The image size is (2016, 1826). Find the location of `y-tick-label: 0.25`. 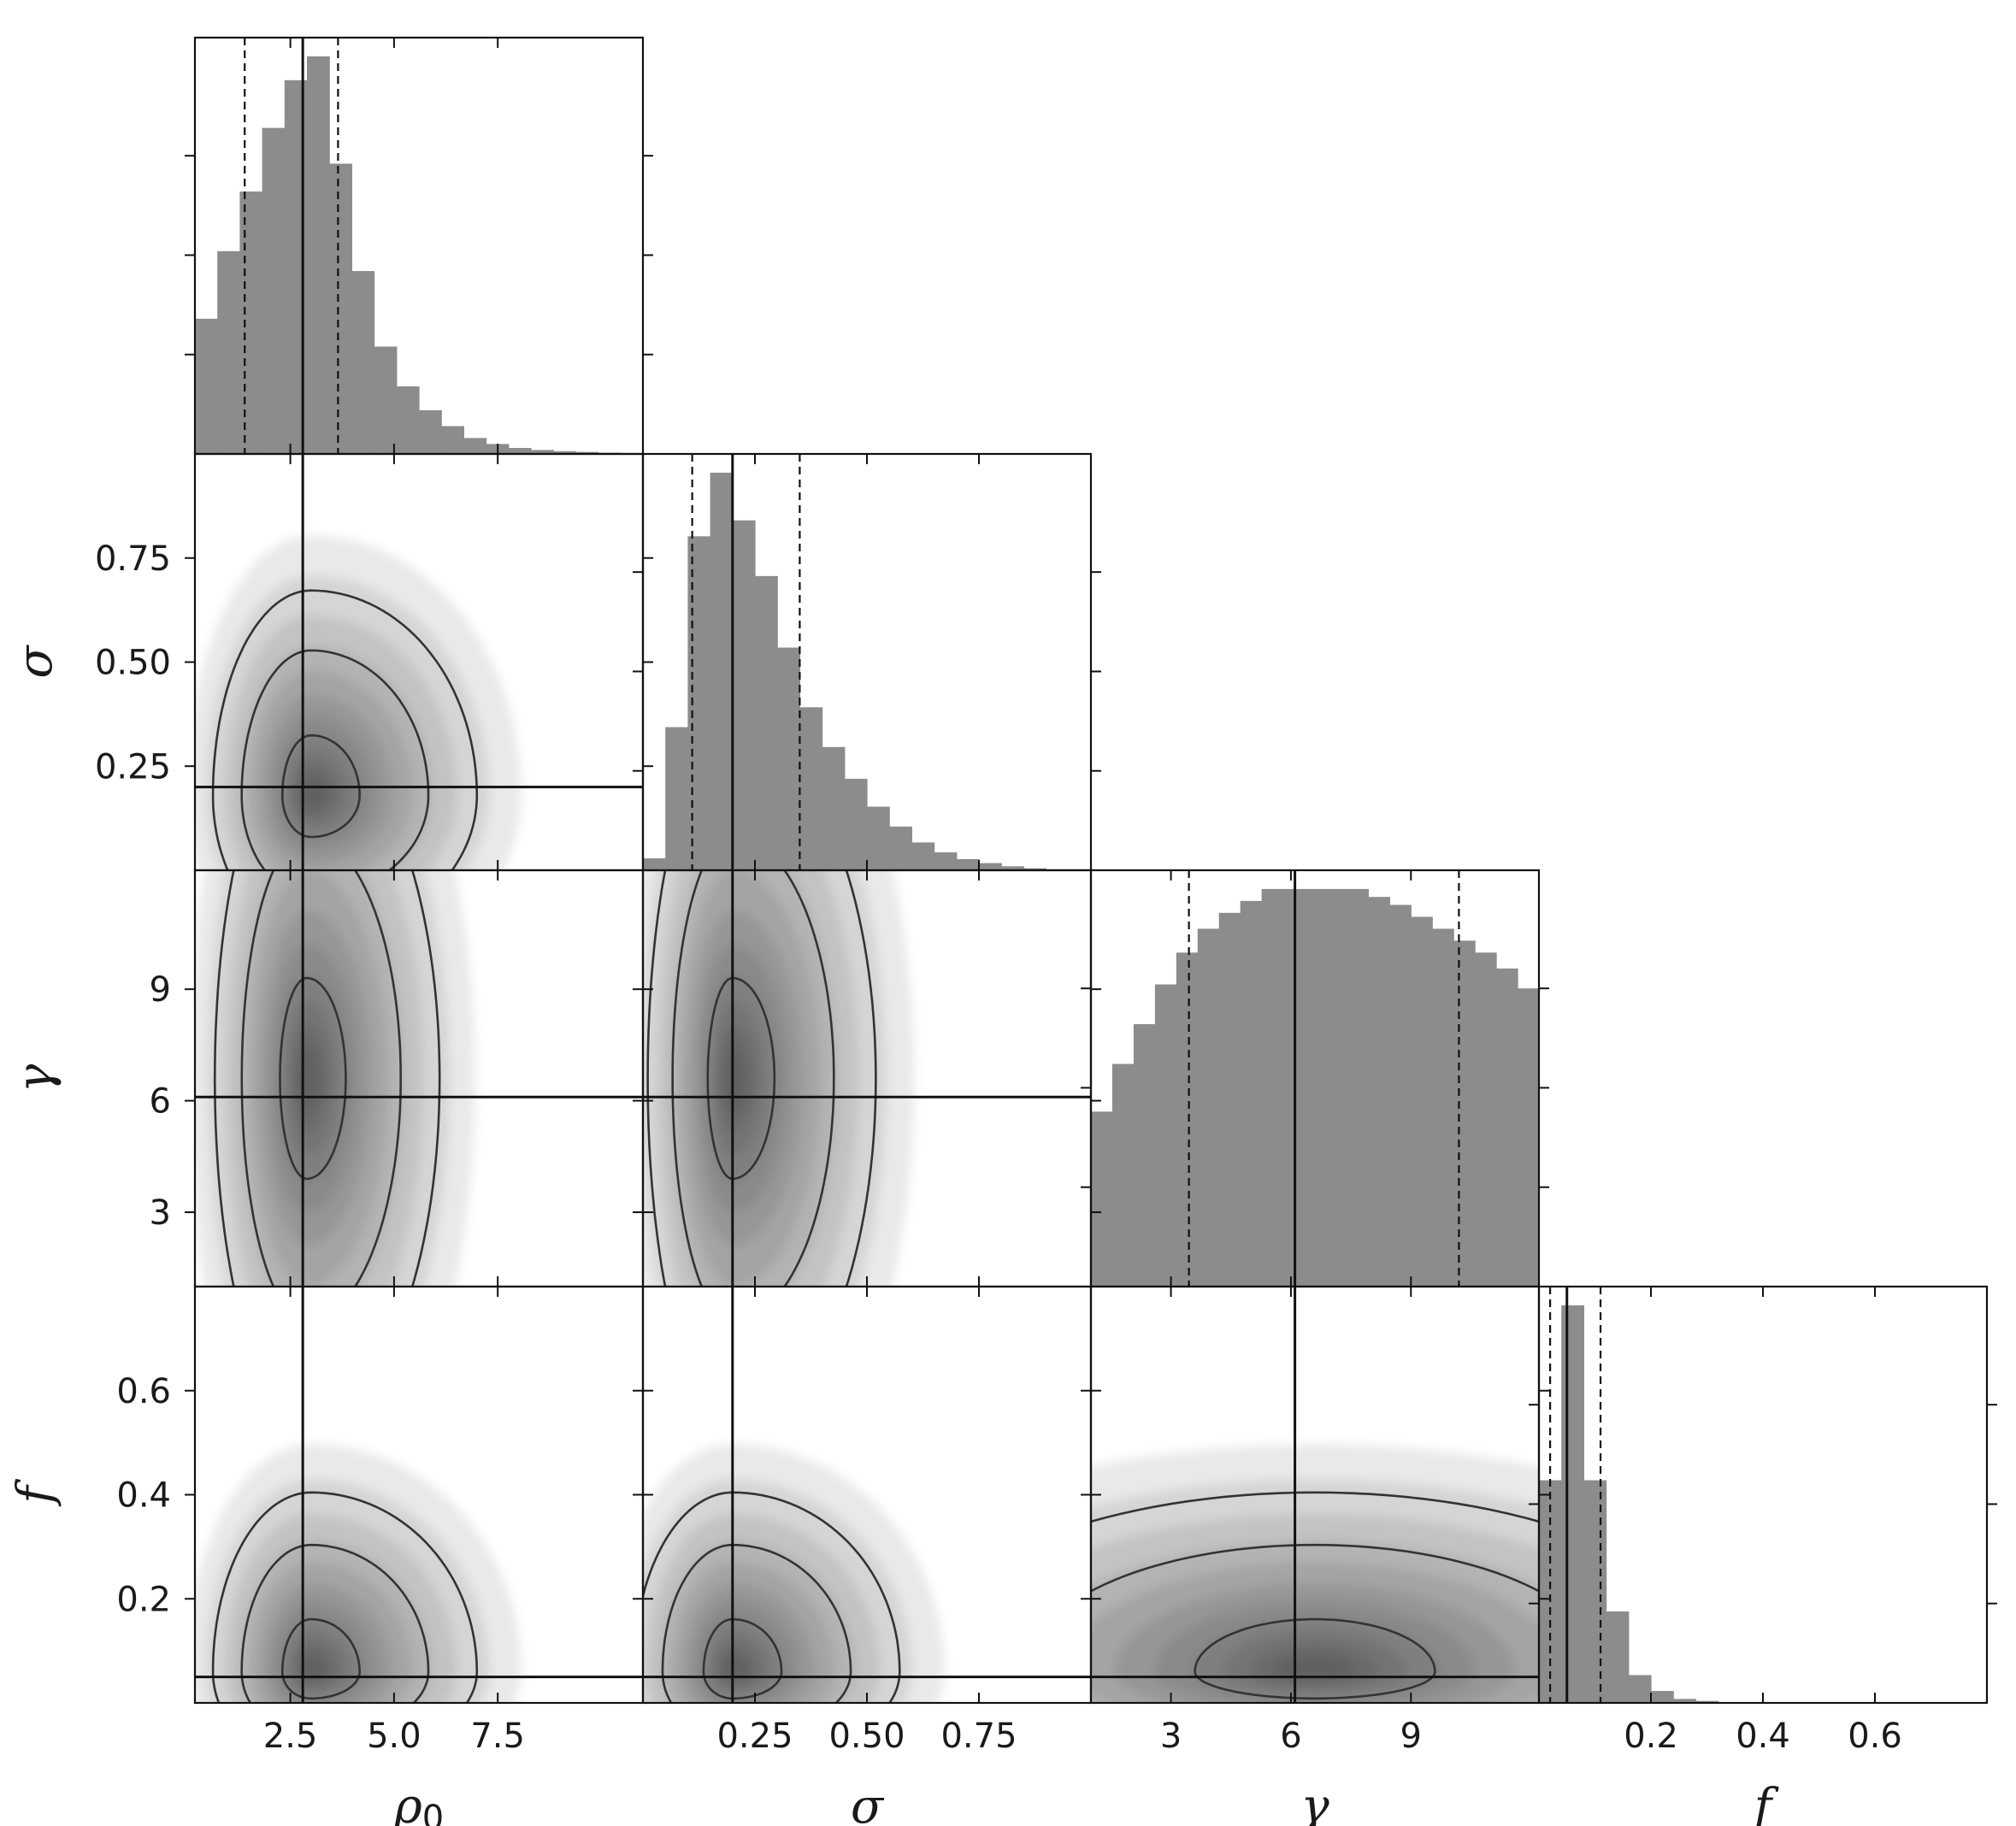

y-tick-label: 0.25 is located at coordinates (133, 766).